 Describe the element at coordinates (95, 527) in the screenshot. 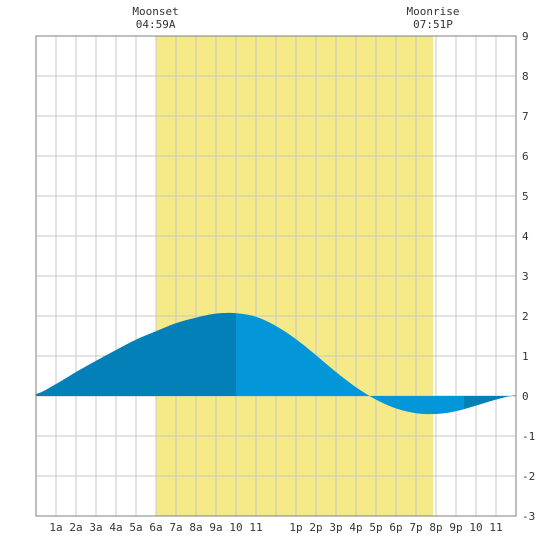

I see `x-tick-label: 3a` at that location.